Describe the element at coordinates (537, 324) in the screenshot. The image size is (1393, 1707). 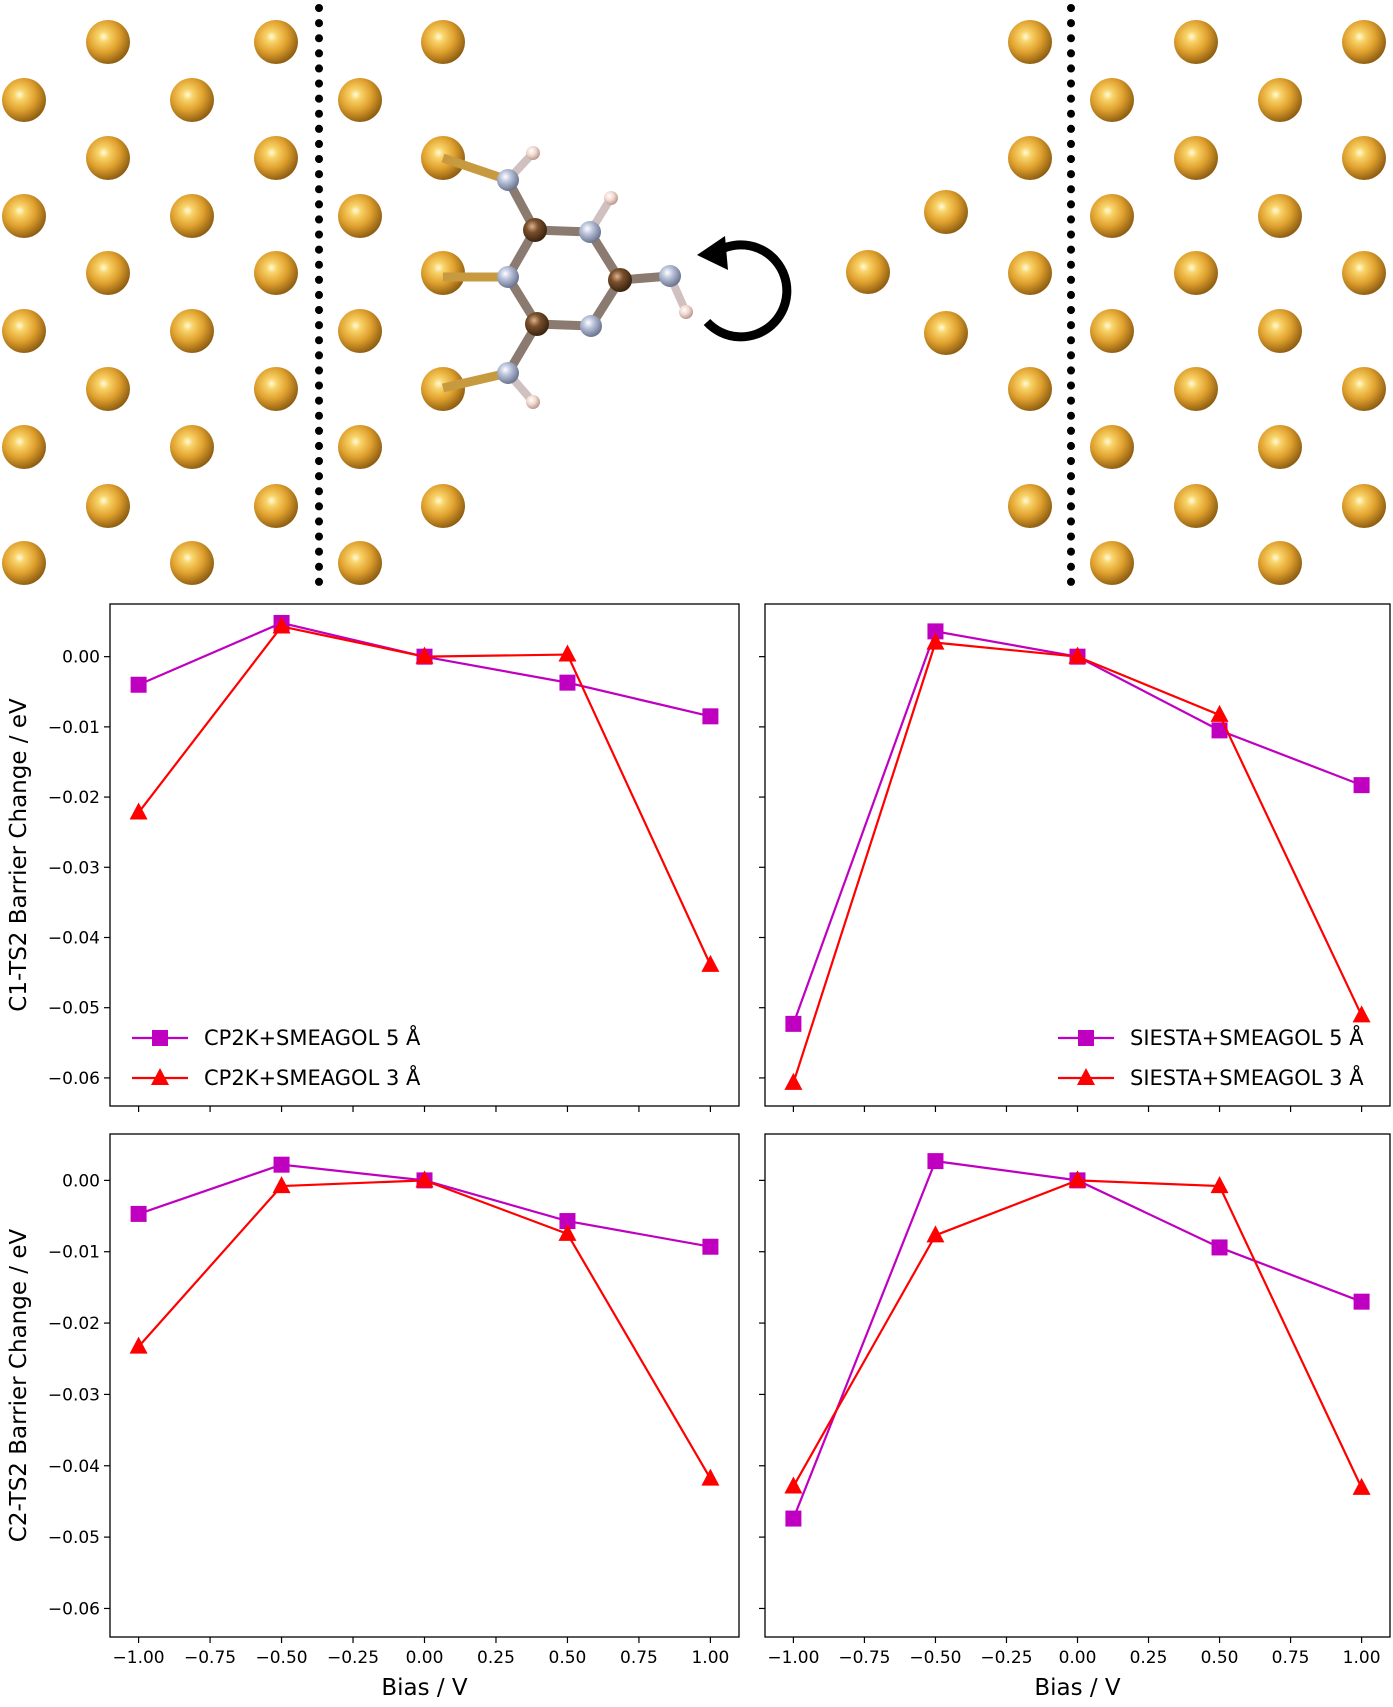
I see `carbon-atom-icon` at that location.